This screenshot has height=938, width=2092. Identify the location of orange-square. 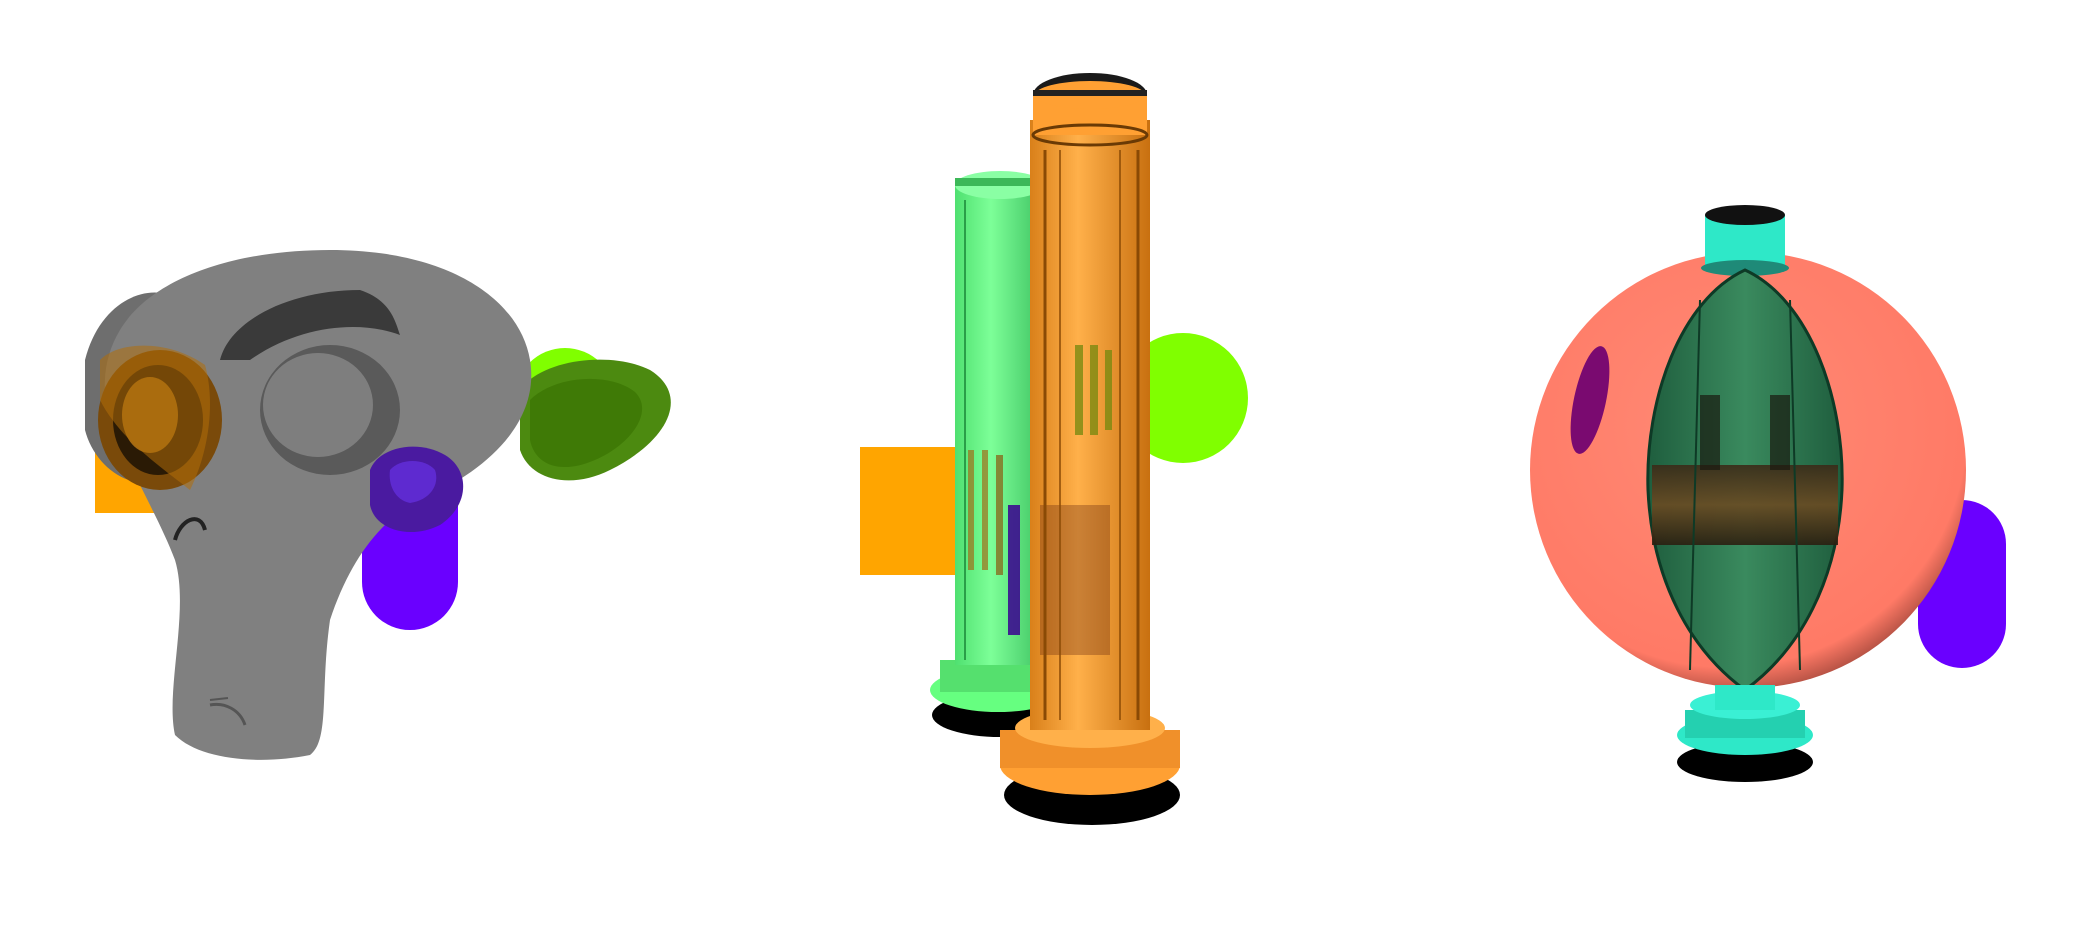
(911, 511).